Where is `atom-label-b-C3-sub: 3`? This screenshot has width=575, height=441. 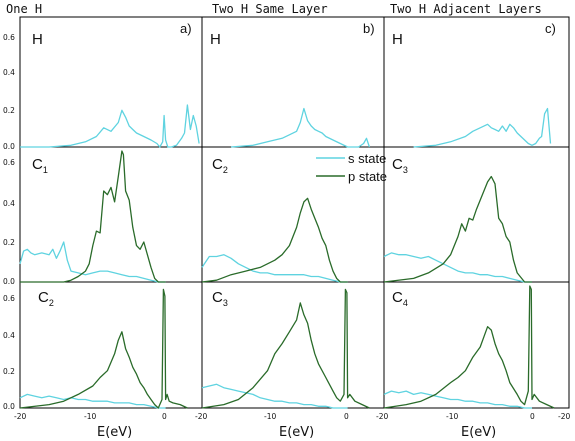
atom-label-b-C3-sub: 3 is located at coordinates (225, 303).